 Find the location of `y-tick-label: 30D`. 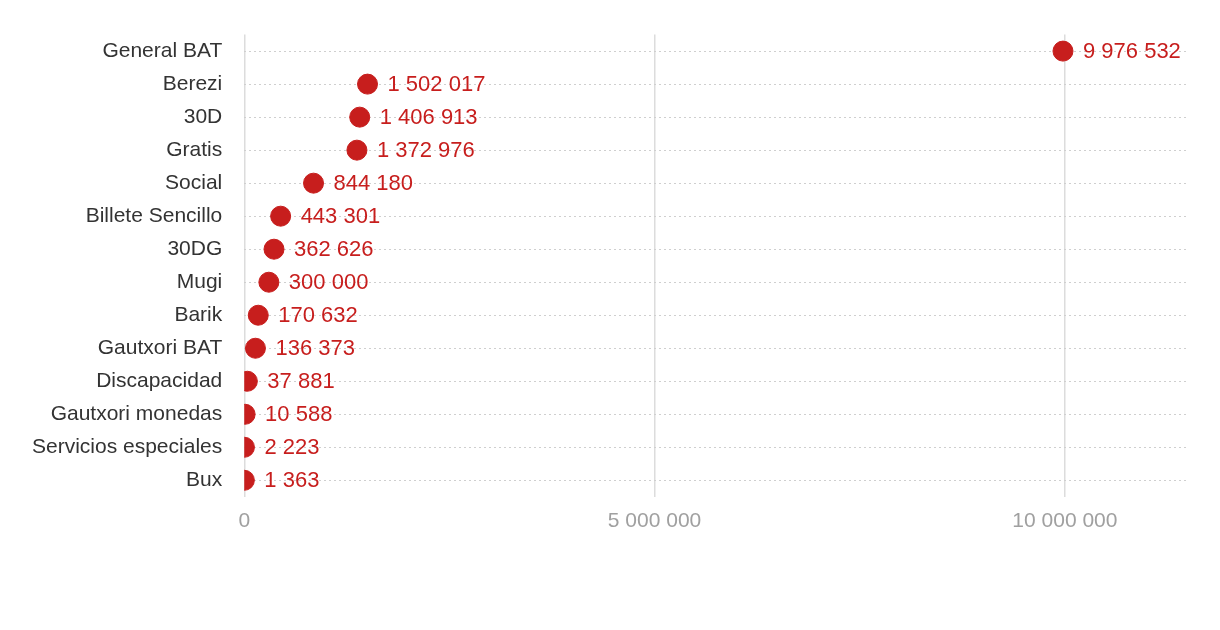

y-tick-label: 30D is located at coordinates (203, 115).